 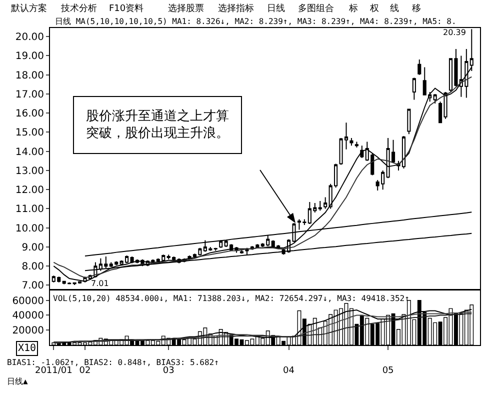 What do you see at coordinates (78, 8) in the screenshot?
I see `text: 技术分析` at bounding box center [78, 8].